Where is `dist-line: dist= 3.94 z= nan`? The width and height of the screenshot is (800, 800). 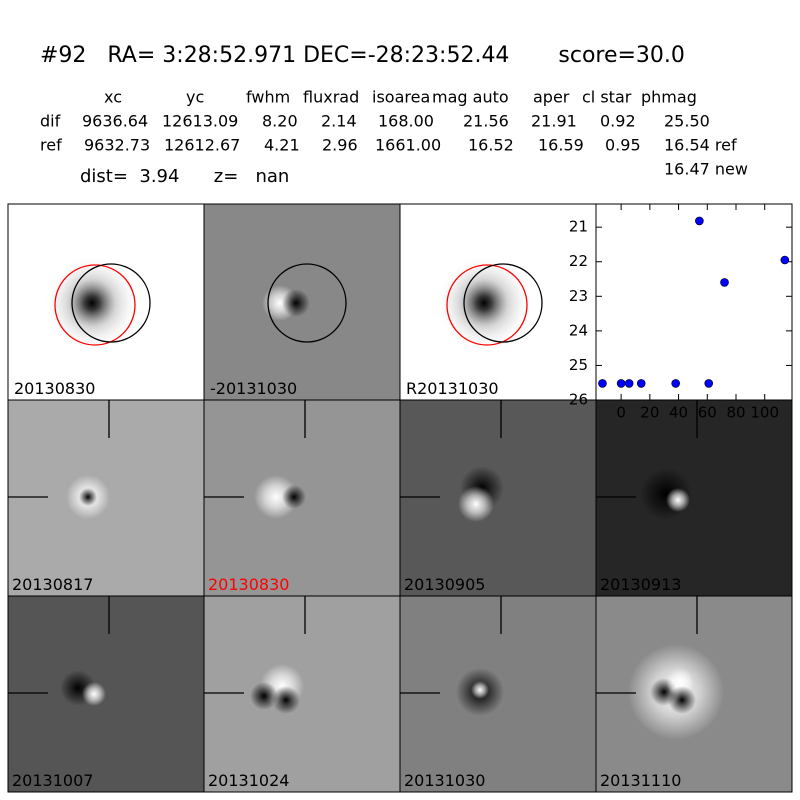 dist-line: dist= 3.94 z= nan is located at coordinates (184, 176).